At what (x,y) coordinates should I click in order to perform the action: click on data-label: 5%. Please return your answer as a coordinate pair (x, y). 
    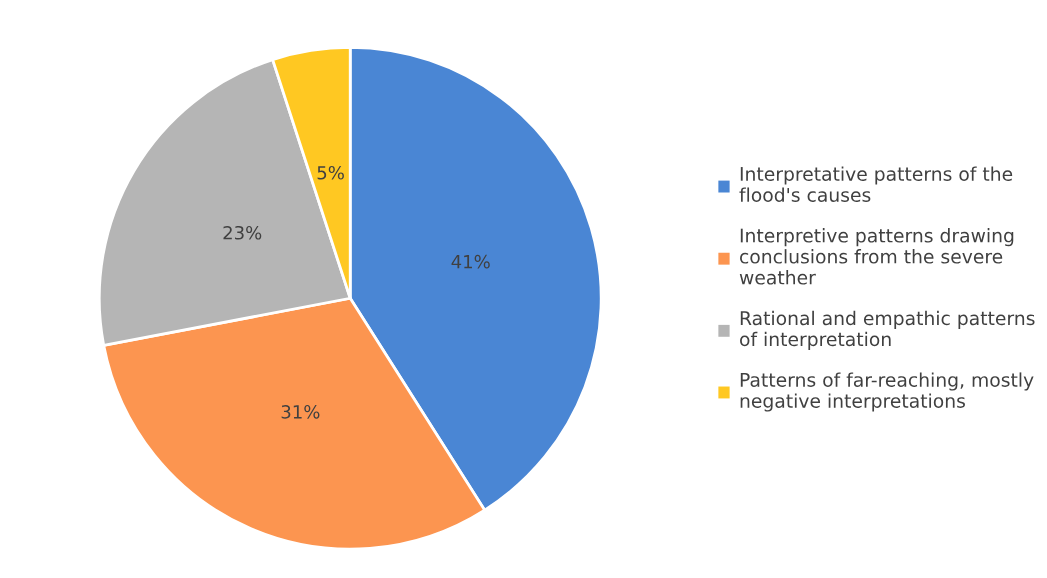
    Looking at the image, I should click on (330, 172).